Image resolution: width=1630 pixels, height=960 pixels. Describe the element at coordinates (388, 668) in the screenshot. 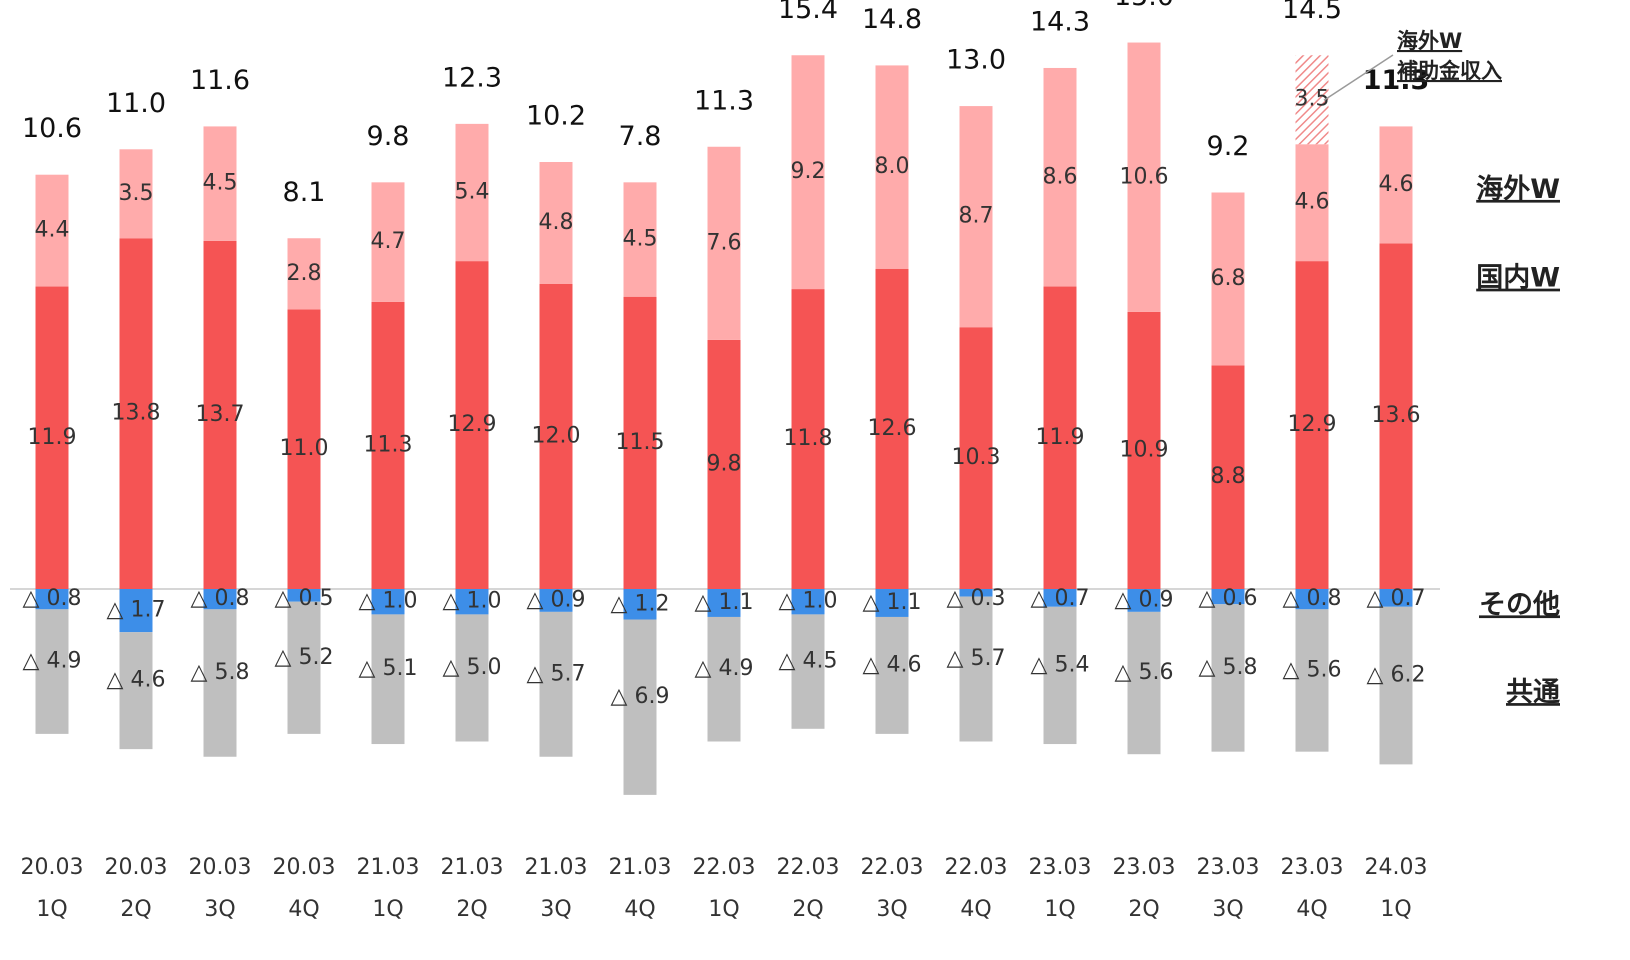

I see `segment-label: △ 5.1` at that location.